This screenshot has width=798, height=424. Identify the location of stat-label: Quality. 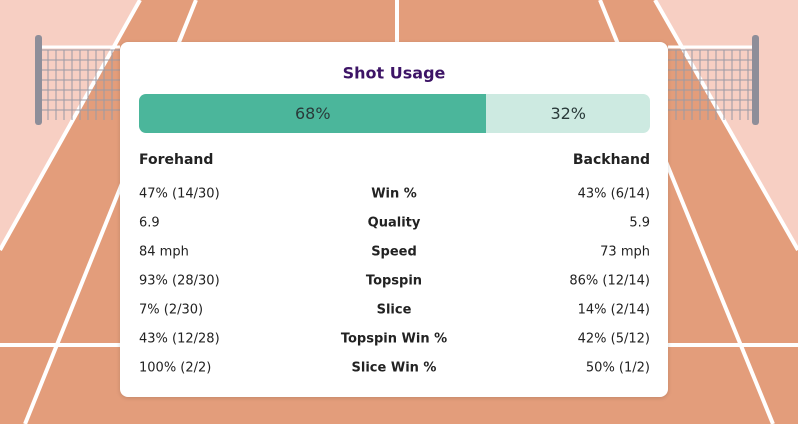
(394, 223).